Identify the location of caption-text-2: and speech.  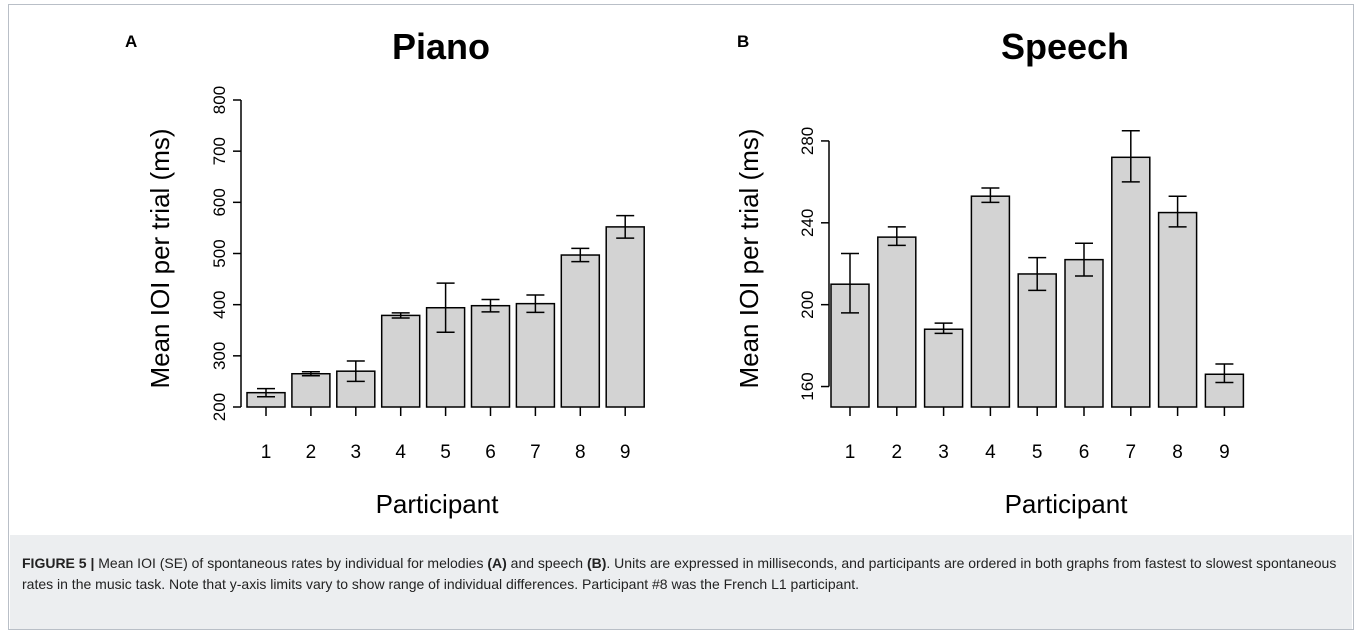
(546, 563).